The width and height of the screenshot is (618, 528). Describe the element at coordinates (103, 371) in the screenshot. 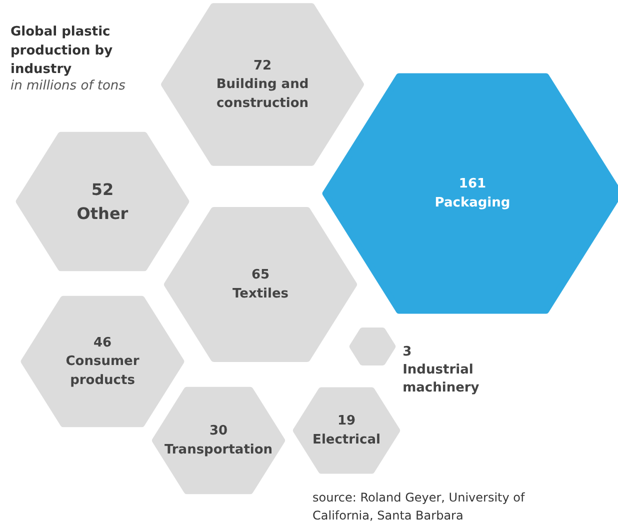

I see `category-label: Consumer products` at that location.